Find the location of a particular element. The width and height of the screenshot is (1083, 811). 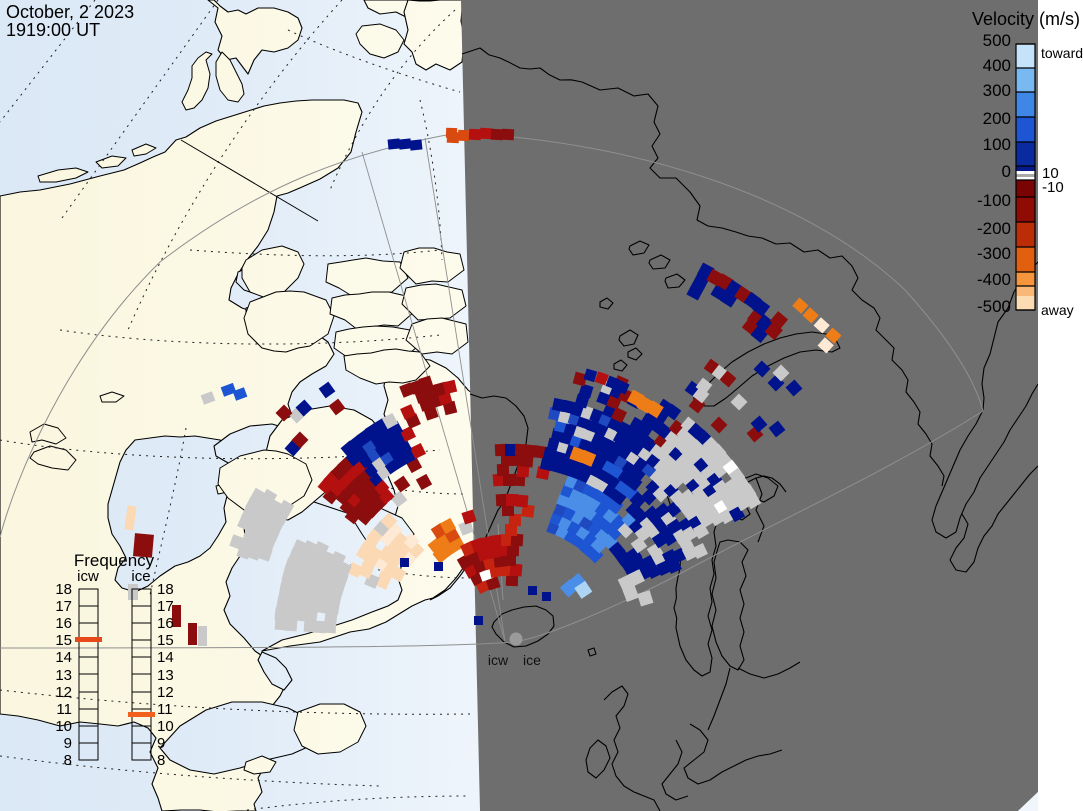

svg-text: -400 is located at coordinates (994, 279).